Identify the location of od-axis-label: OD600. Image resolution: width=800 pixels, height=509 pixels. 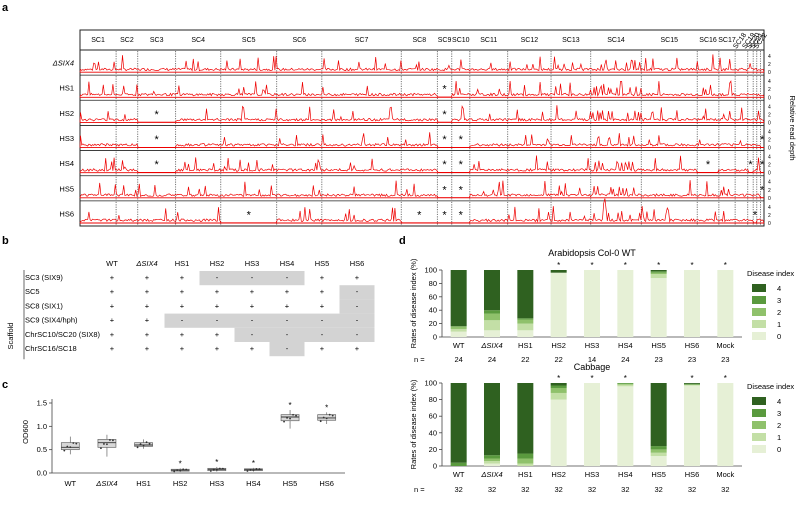
(25, 432).